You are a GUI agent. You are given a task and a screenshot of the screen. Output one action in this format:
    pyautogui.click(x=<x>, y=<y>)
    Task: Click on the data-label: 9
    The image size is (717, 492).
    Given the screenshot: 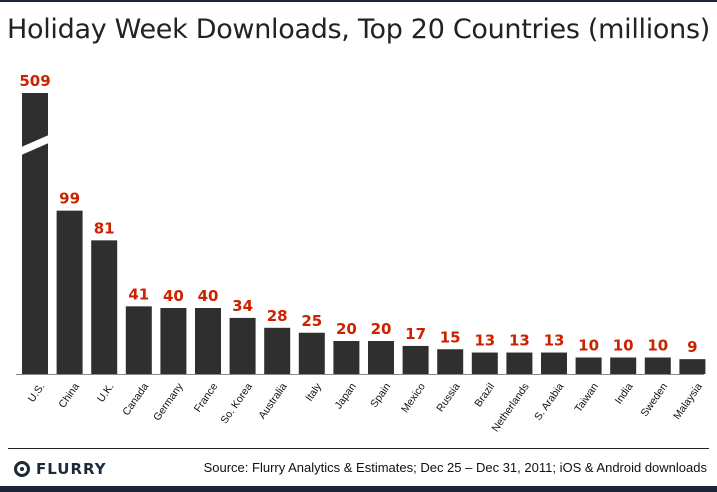 What is the action you would take?
    pyautogui.click(x=692, y=347)
    